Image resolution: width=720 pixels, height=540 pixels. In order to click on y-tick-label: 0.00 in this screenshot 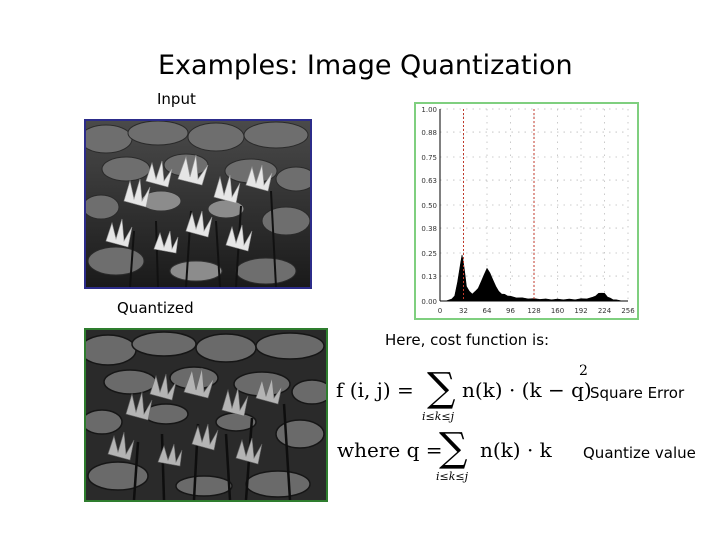, I will do `click(429, 302)`.